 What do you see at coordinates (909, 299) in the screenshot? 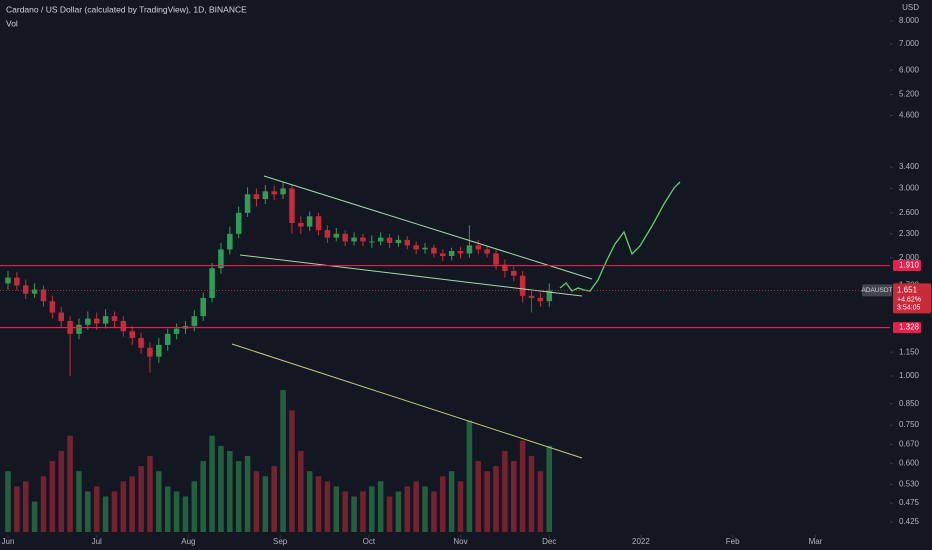
I see `last-price-change: +4.62%` at bounding box center [909, 299].